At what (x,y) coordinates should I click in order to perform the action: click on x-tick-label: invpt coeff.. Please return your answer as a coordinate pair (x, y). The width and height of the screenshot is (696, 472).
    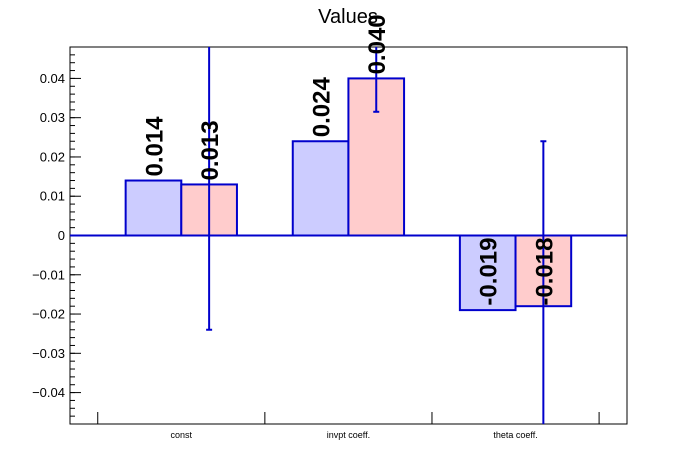
    Looking at the image, I should click on (348, 435).